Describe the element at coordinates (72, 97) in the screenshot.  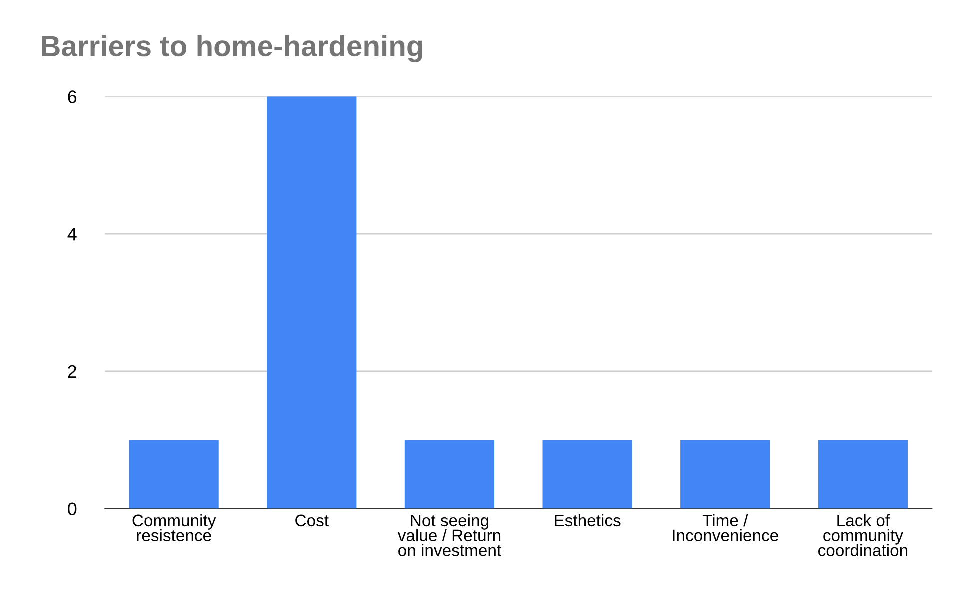
I see `y-tick-label: 6` at that location.